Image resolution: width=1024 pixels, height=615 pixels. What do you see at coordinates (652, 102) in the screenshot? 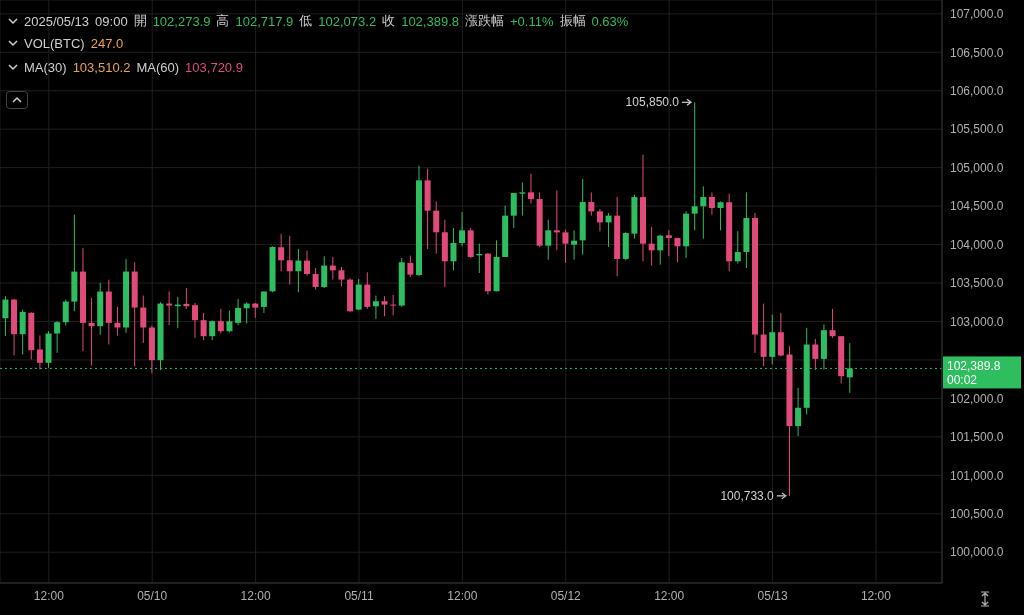
I see `annotation: 105,850.0` at bounding box center [652, 102].